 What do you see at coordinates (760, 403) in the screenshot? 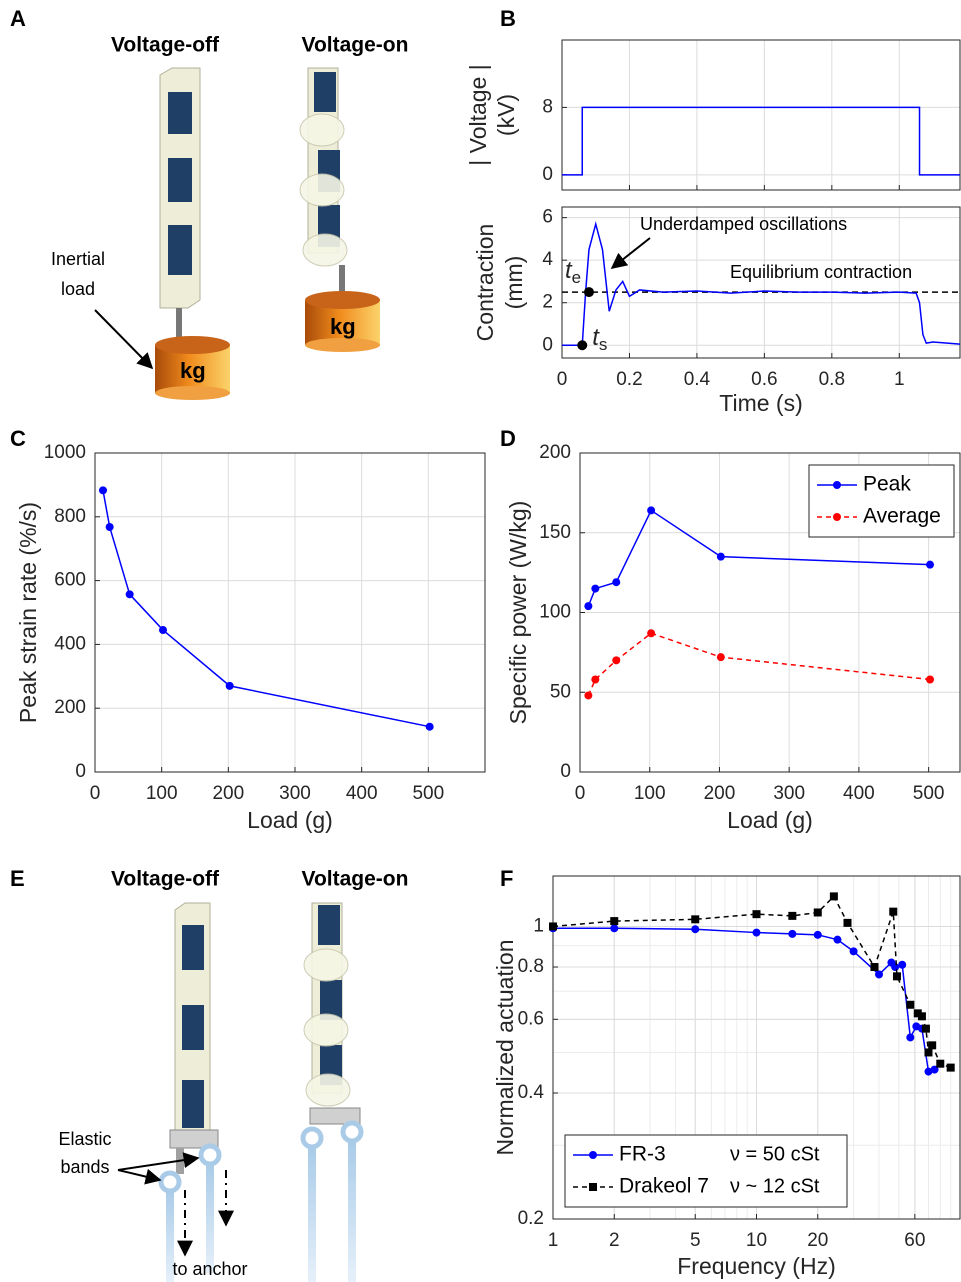
I see `x-axis-label: Time (s)` at bounding box center [760, 403].